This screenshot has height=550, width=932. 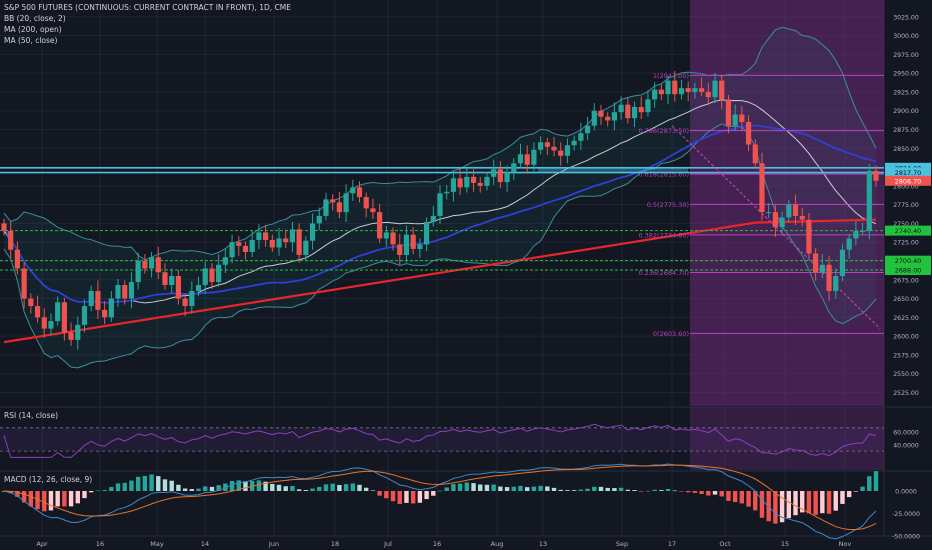 I want to click on indicator-ma50: MA (50, close), so click(x=31, y=40).